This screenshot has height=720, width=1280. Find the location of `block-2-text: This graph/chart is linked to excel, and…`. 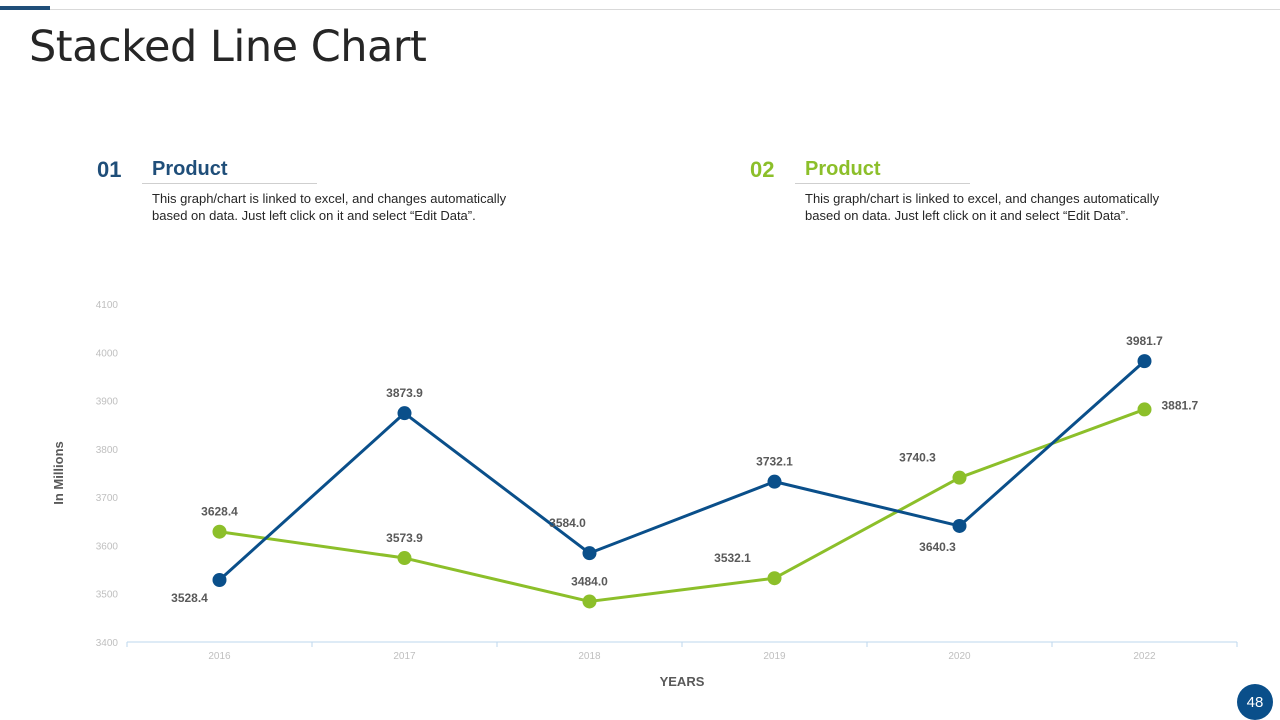

block-2-text: This graph/chart is linked to excel, and… is located at coordinates (982, 207).